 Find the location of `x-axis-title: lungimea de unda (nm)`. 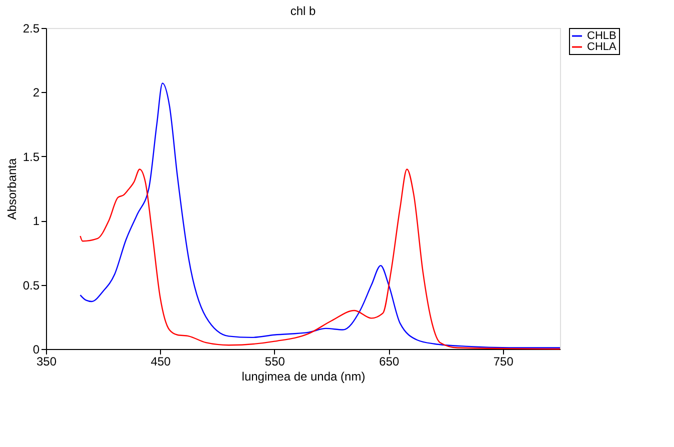

x-axis-title: lungimea de unda (nm) is located at coordinates (304, 377).